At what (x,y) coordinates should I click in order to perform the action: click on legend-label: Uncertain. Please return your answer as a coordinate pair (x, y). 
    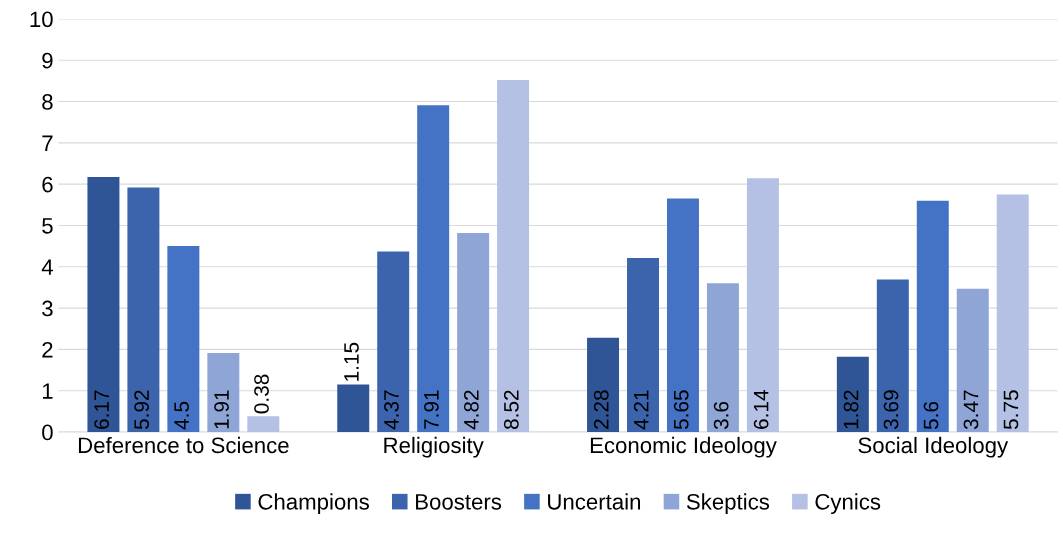
    Looking at the image, I should click on (594, 501).